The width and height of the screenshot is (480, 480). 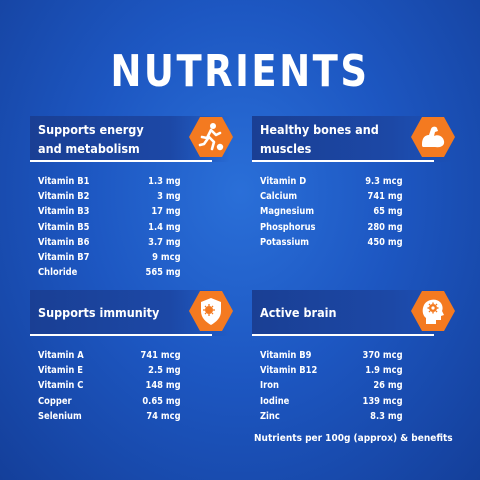 What do you see at coordinates (298, 312) in the screenshot?
I see `section-title: Active brain` at bounding box center [298, 312].